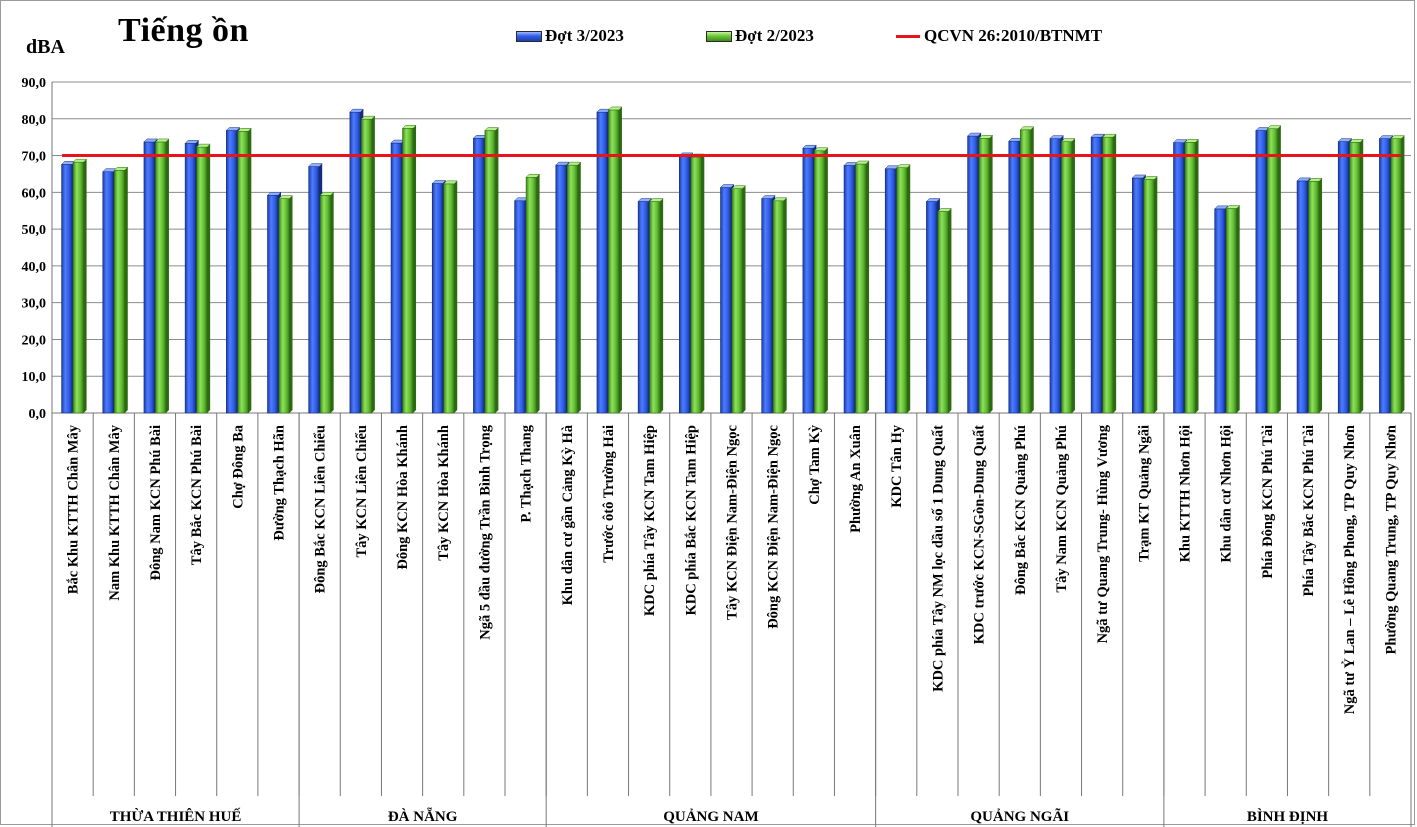 This screenshot has height=827, width=1417. I want to click on y-tick-label: 60,0, so click(34, 193).